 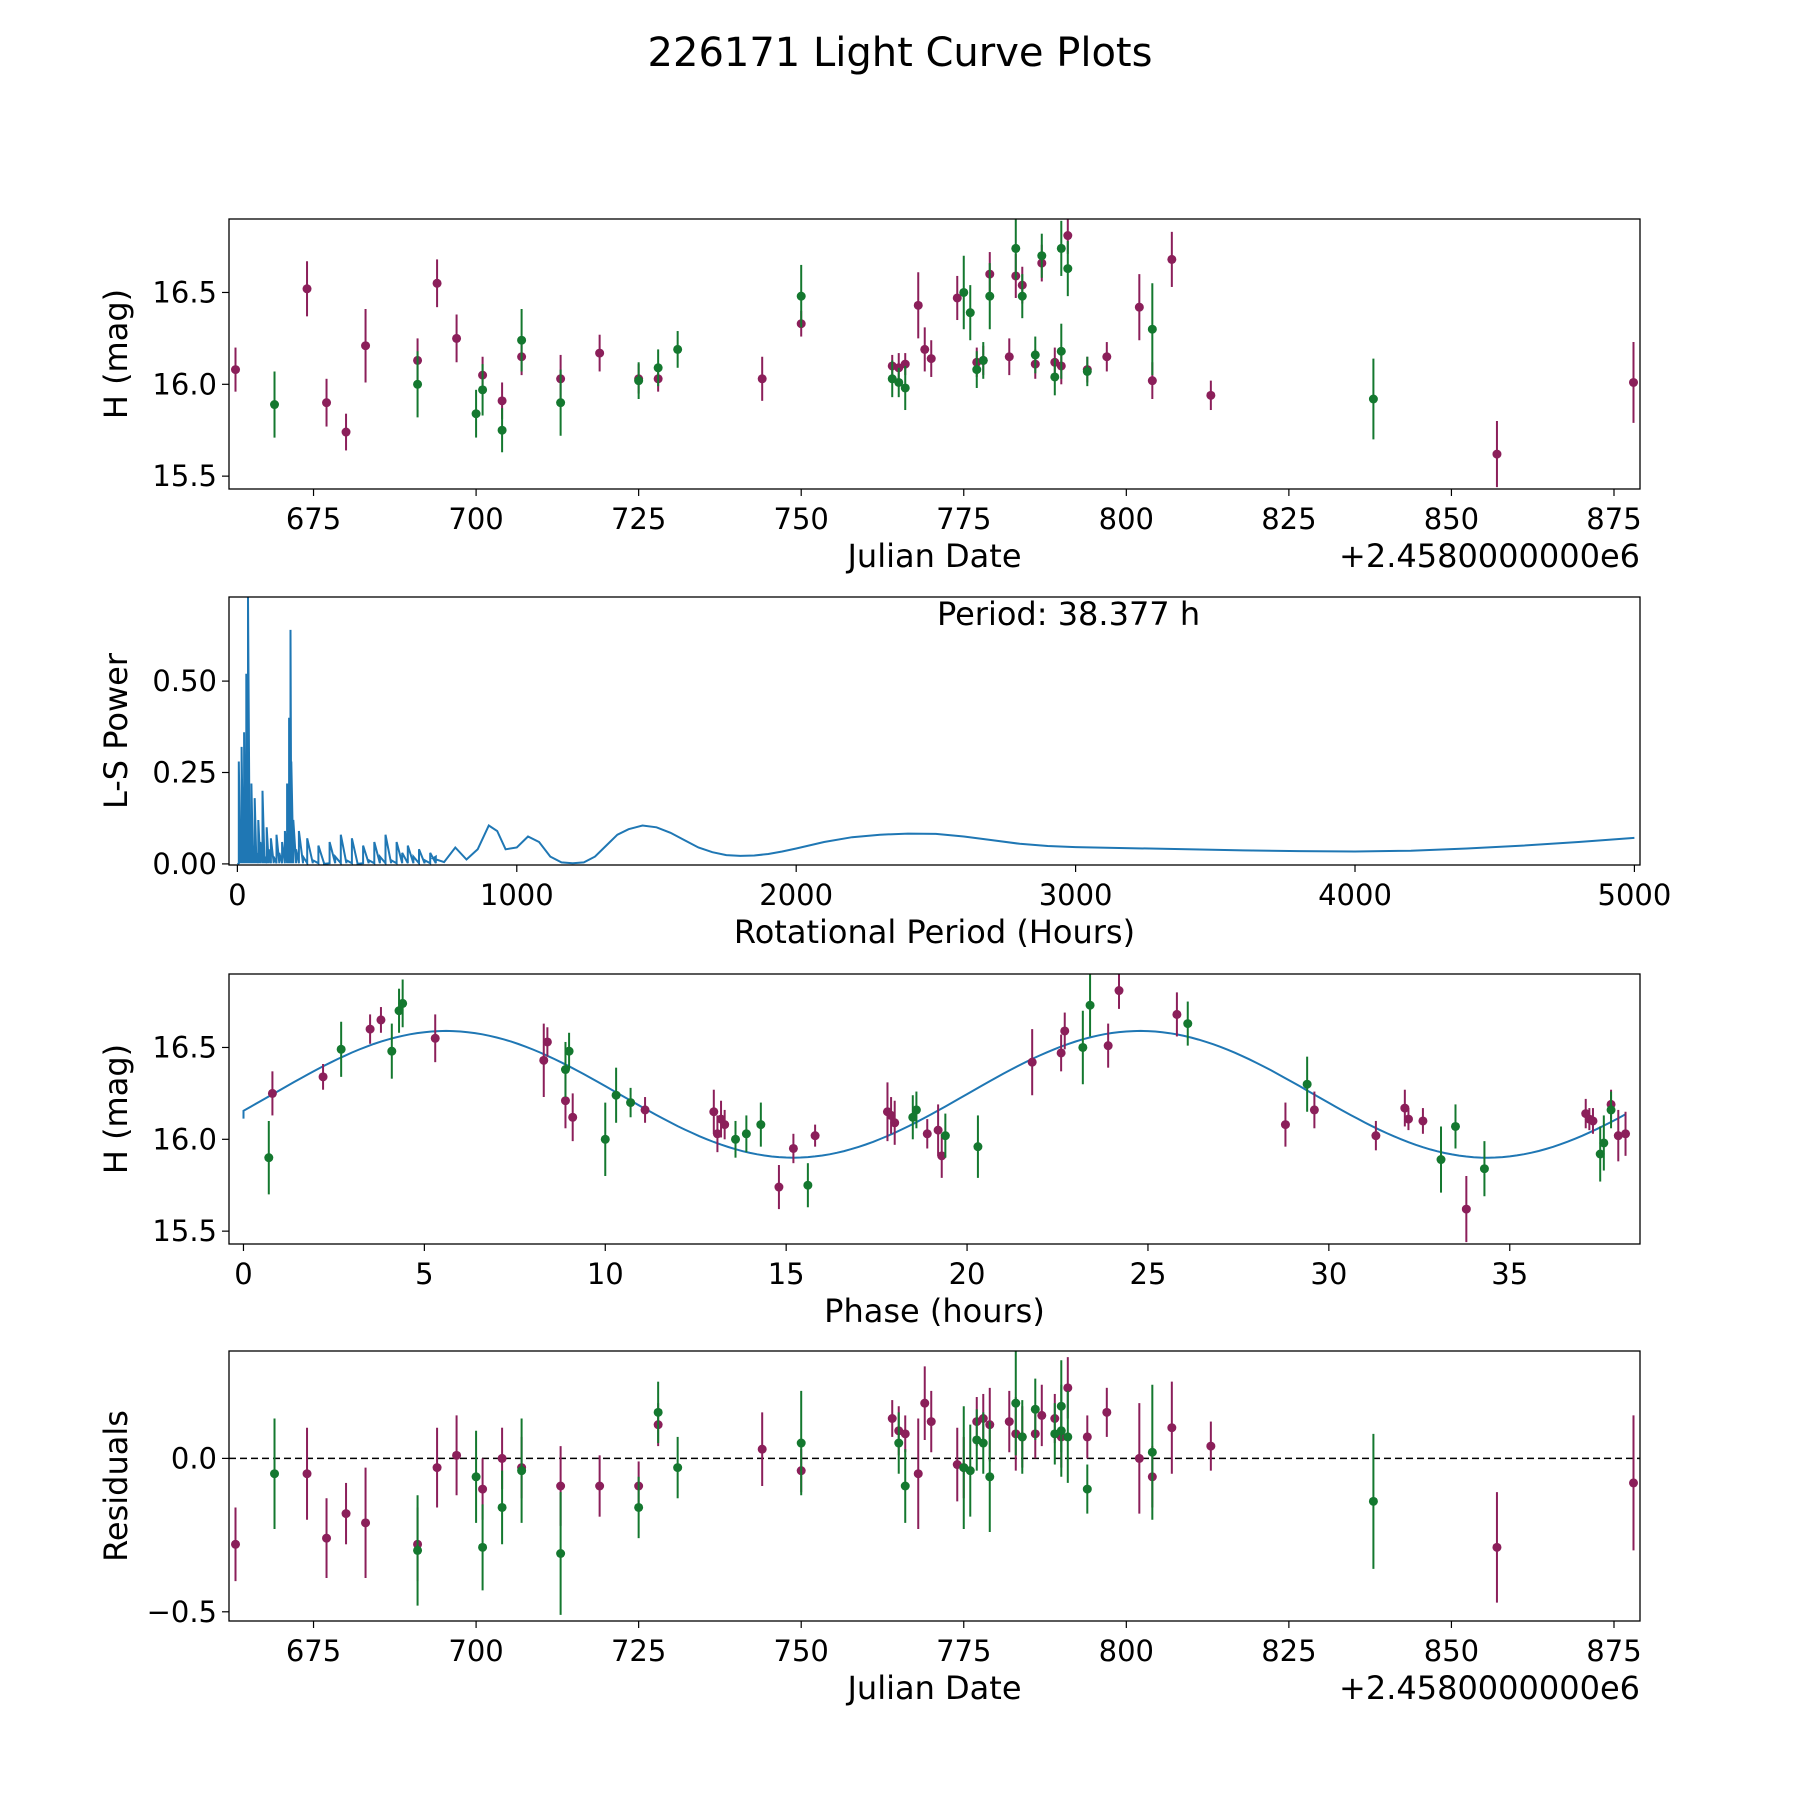 What do you see at coordinates (934, 353) in the screenshot?
I see `plot-area-lightcurve` at bounding box center [934, 353].